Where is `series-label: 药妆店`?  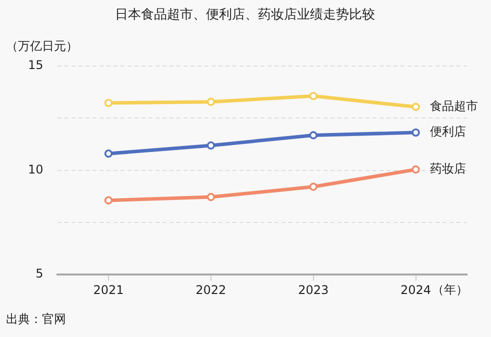
series-label: 药妆店 is located at coordinates (448, 169).